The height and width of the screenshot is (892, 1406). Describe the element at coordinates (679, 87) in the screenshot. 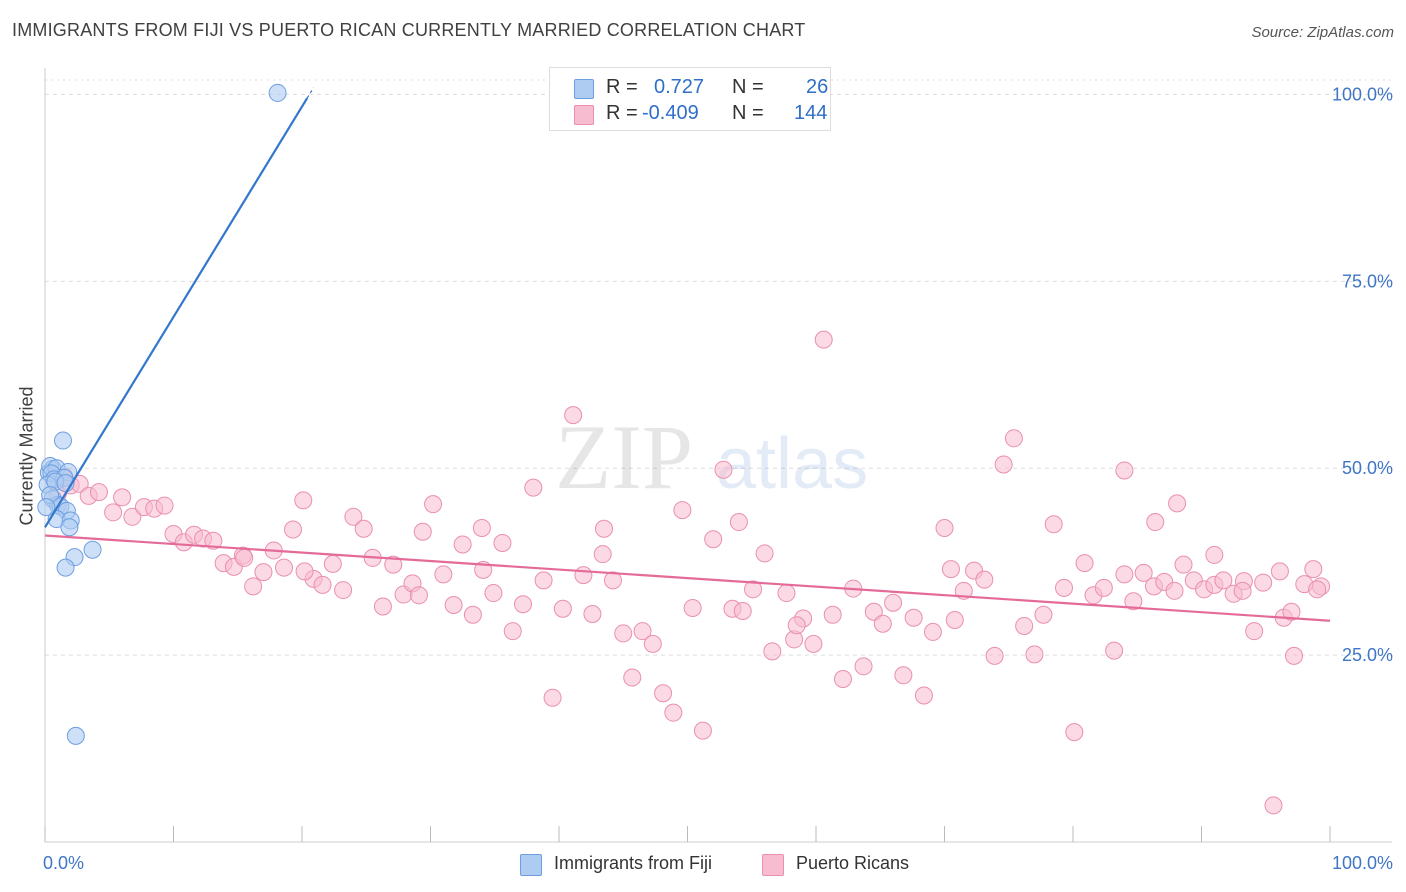

I see `legend-r-value-fiji: 0.727` at that location.